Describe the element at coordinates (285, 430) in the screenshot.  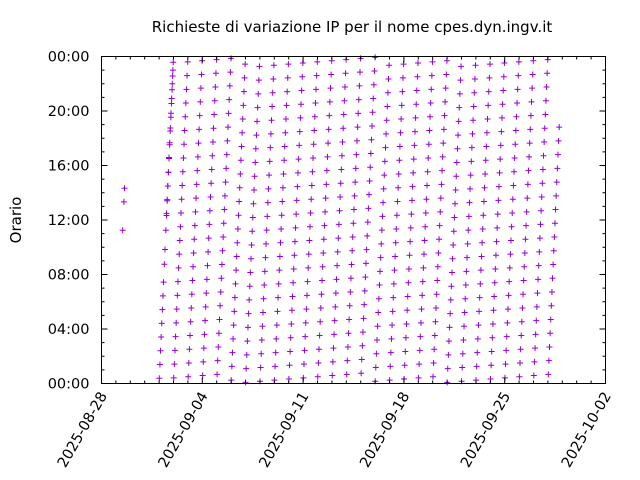
I see `x-tick-label: 2025-09-11` at that location.